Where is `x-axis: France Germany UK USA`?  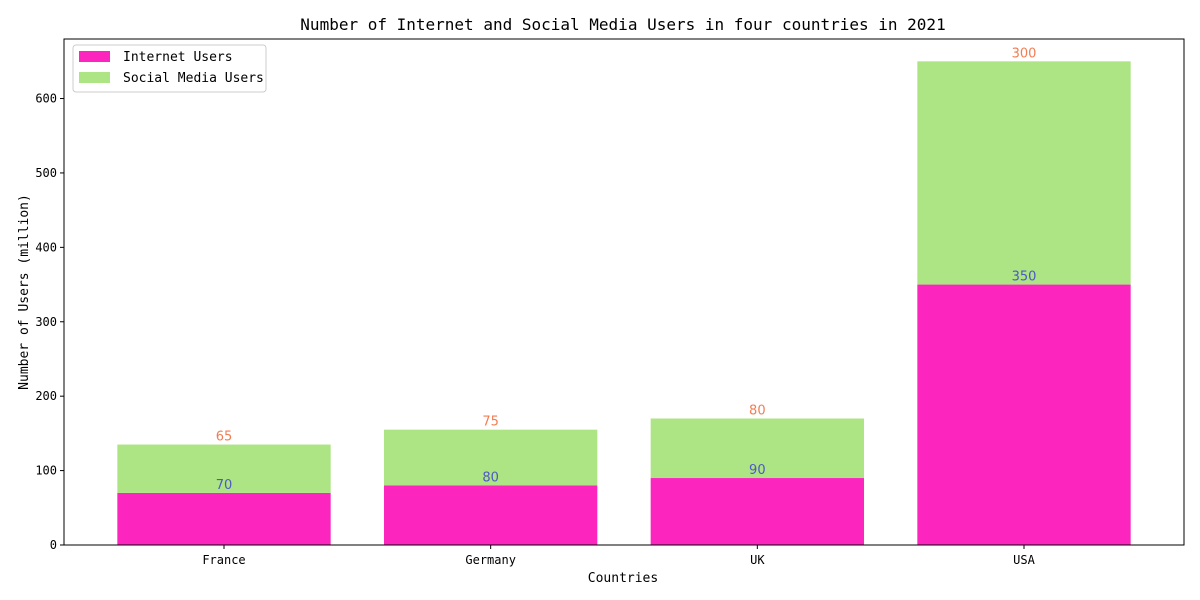
x-axis: France Germany UK USA is located at coordinates (619, 556).